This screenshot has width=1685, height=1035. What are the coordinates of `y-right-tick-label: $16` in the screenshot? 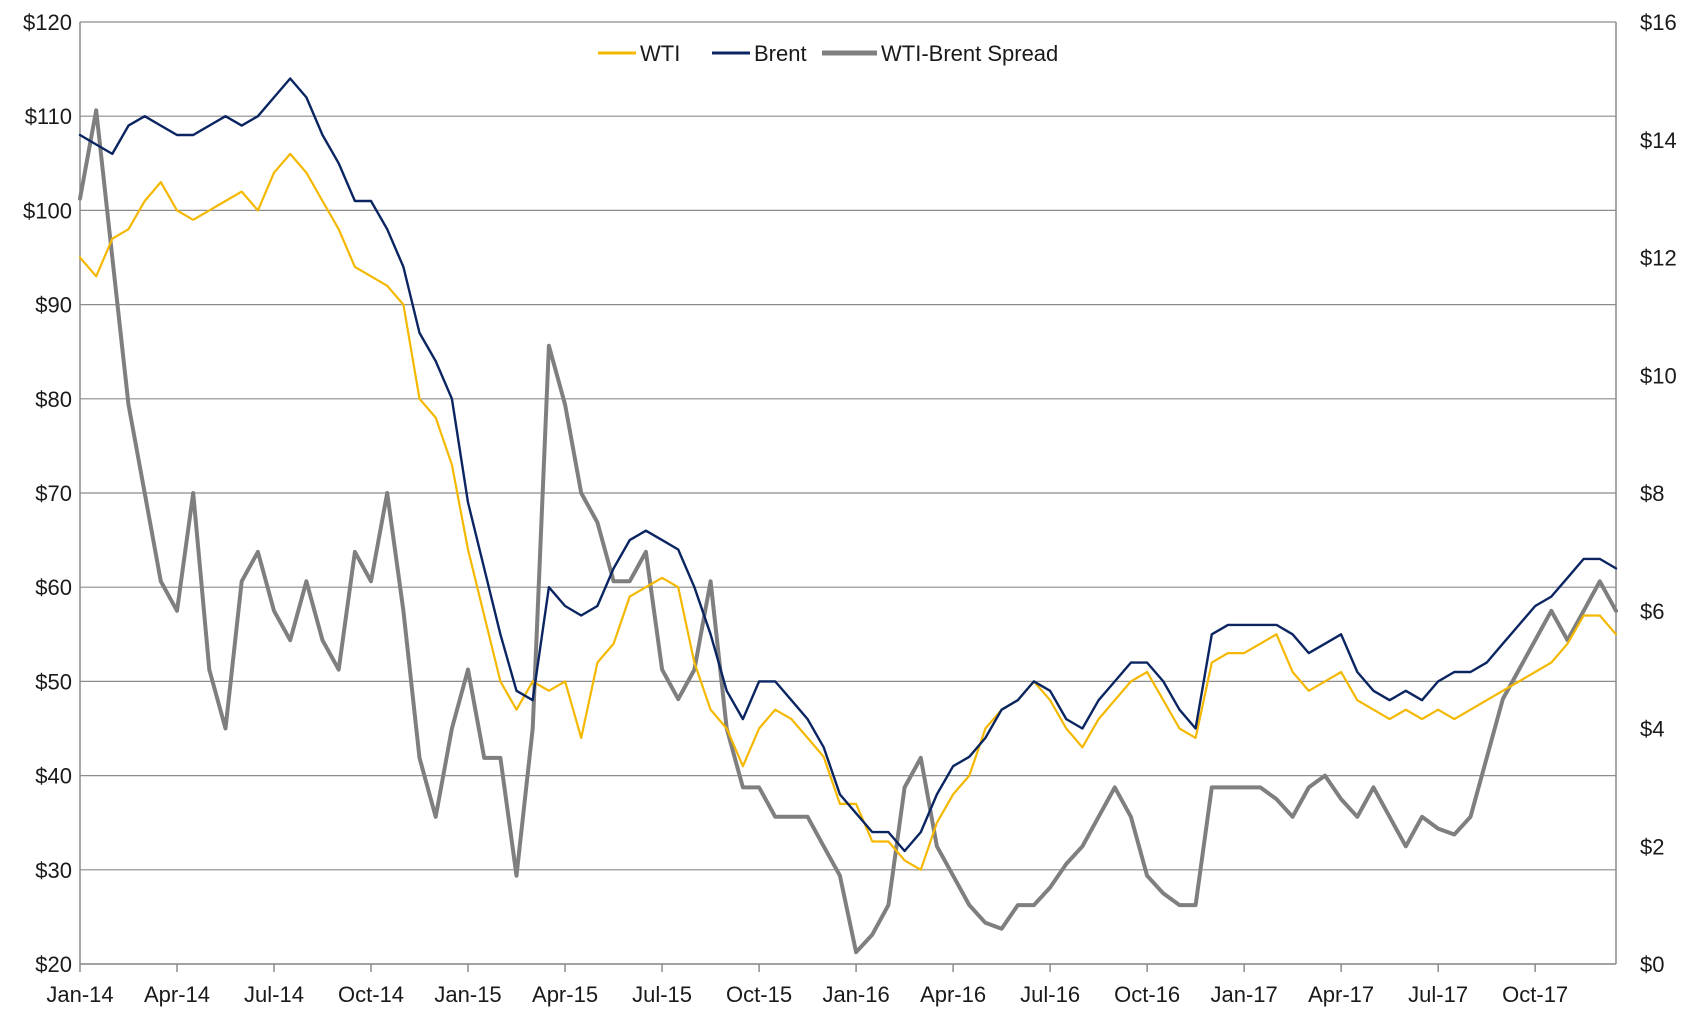 It's located at (1658, 22).